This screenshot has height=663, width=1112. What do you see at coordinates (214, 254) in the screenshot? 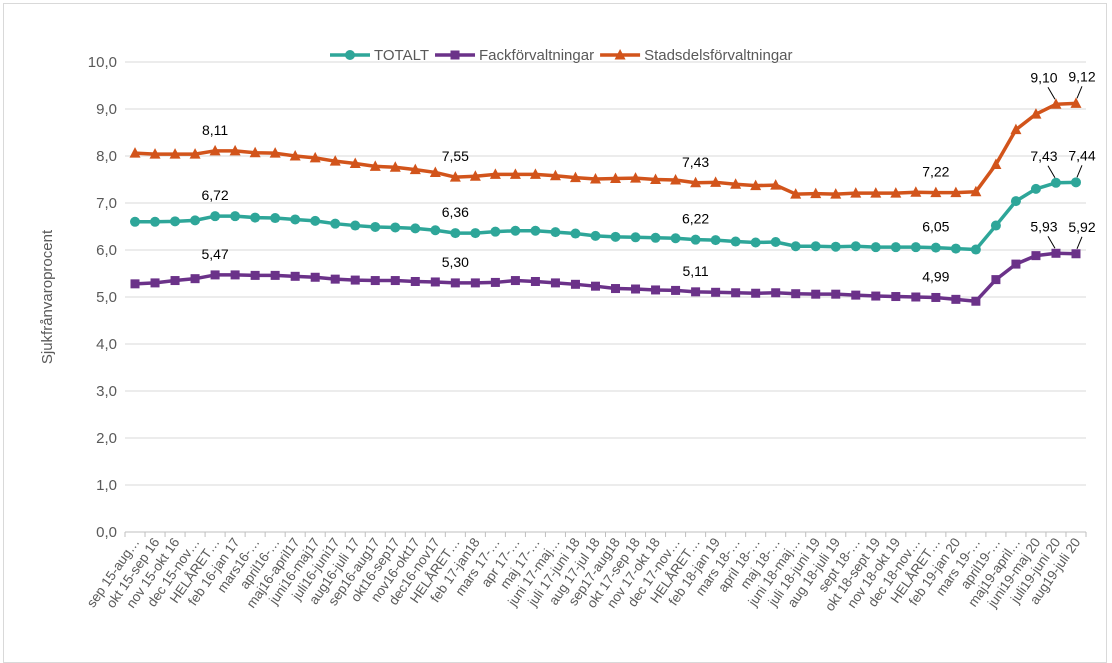
I see `data-label: 5,47` at bounding box center [214, 254].